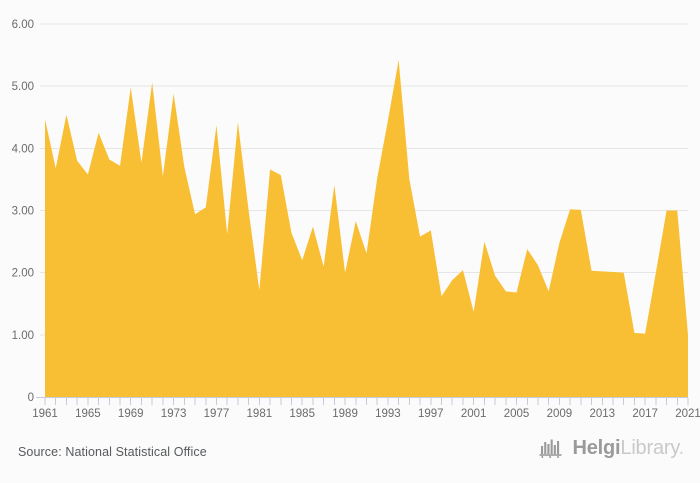 This screenshot has height=483, width=700. Describe the element at coordinates (260, 414) in the screenshot. I see `x-axis-tick-label: 1981` at that location.